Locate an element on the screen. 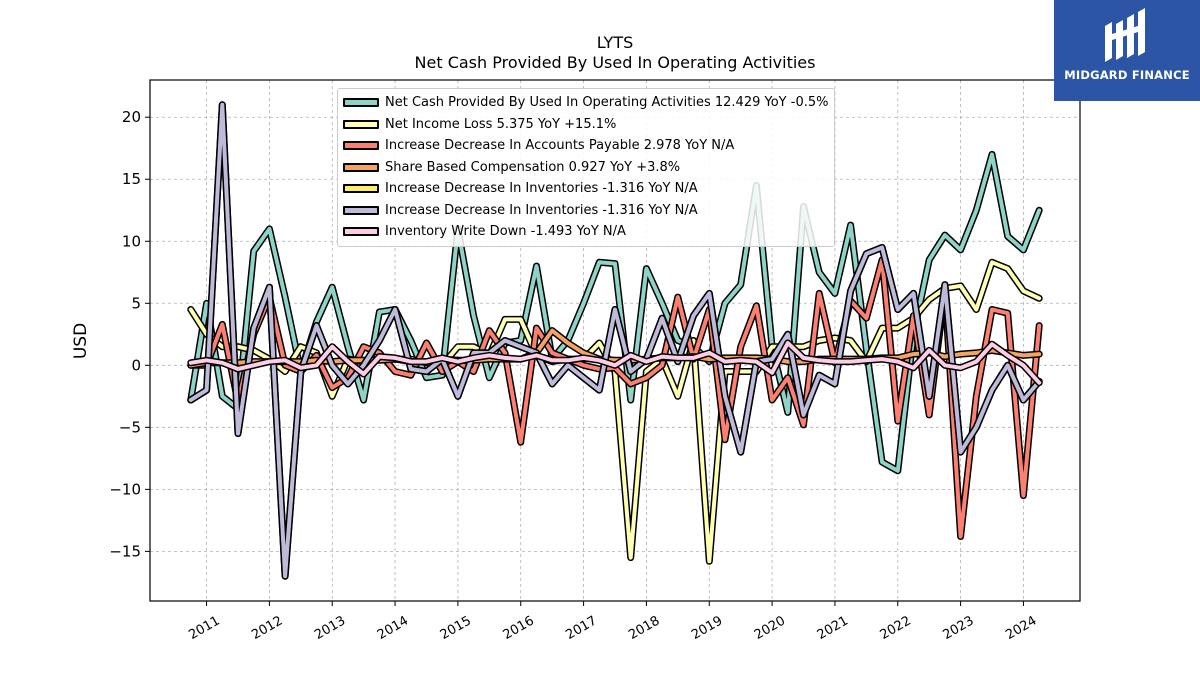 The height and width of the screenshot is (675, 1200). brand-logo-text: MIDGARD FINANCE is located at coordinates (1127, 75).